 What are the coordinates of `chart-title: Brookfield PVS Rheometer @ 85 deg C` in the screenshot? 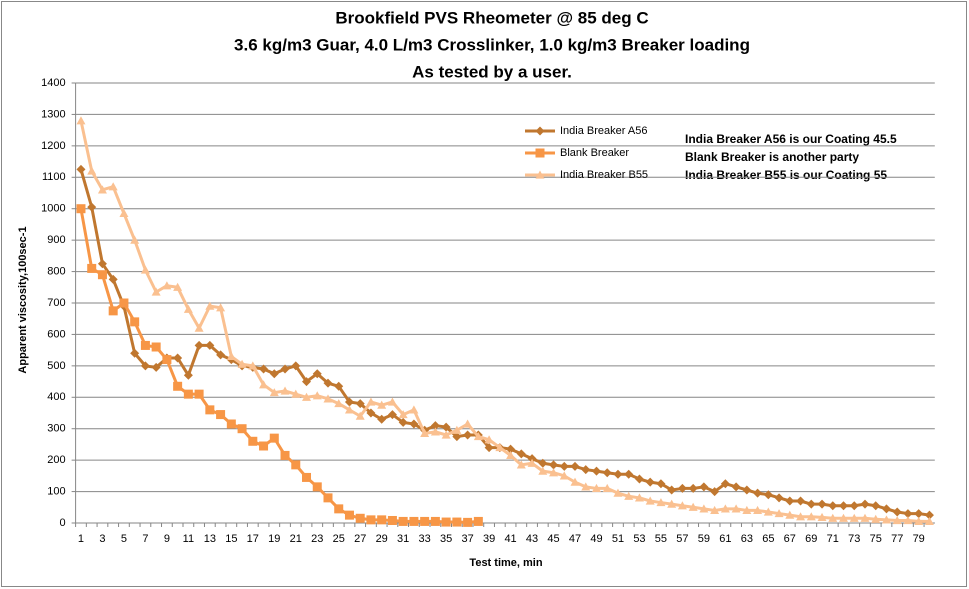 It's located at (491, 17).